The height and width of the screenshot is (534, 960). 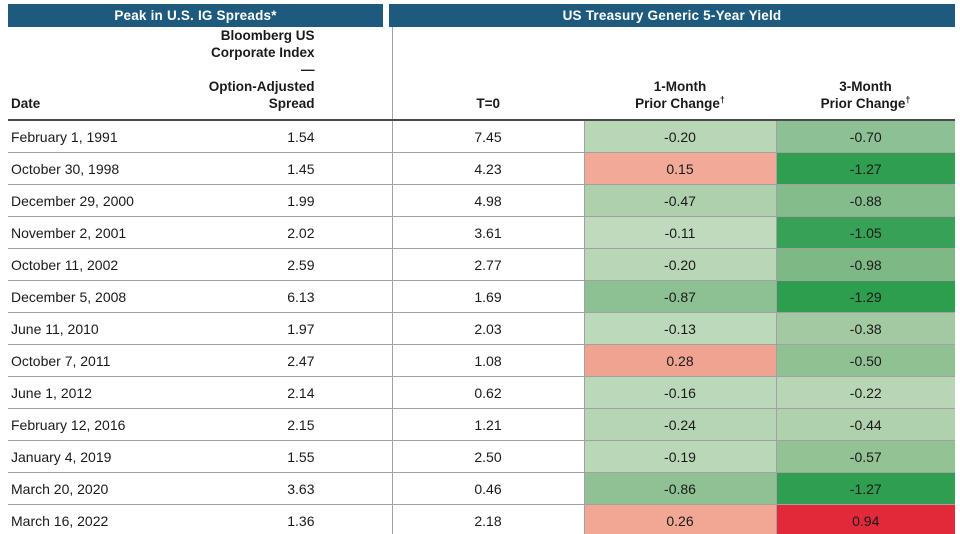 I want to click on m1-header-line: Prior Change†, so click(x=680, y=102).